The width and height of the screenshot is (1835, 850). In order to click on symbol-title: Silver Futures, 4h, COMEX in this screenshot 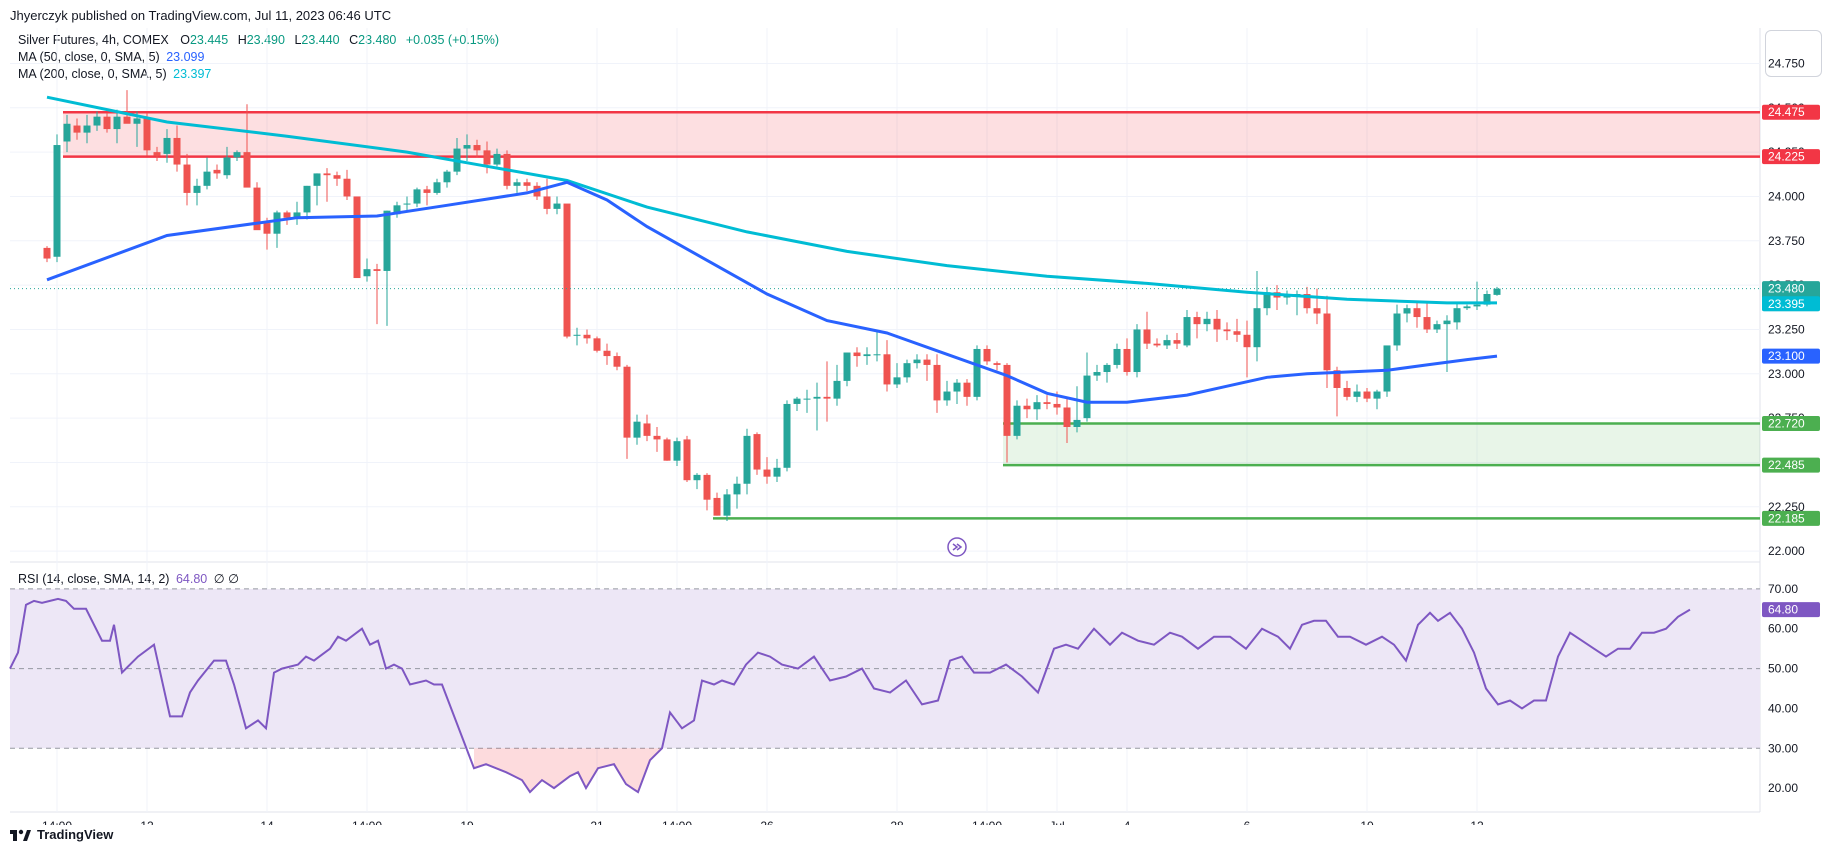, I will do `click(93, 40)`.